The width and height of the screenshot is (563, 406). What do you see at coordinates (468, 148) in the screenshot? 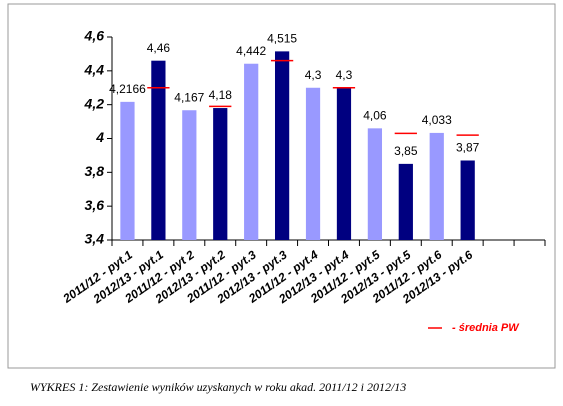
I see `value-label: 3,87` at bounding box center [468, 148].